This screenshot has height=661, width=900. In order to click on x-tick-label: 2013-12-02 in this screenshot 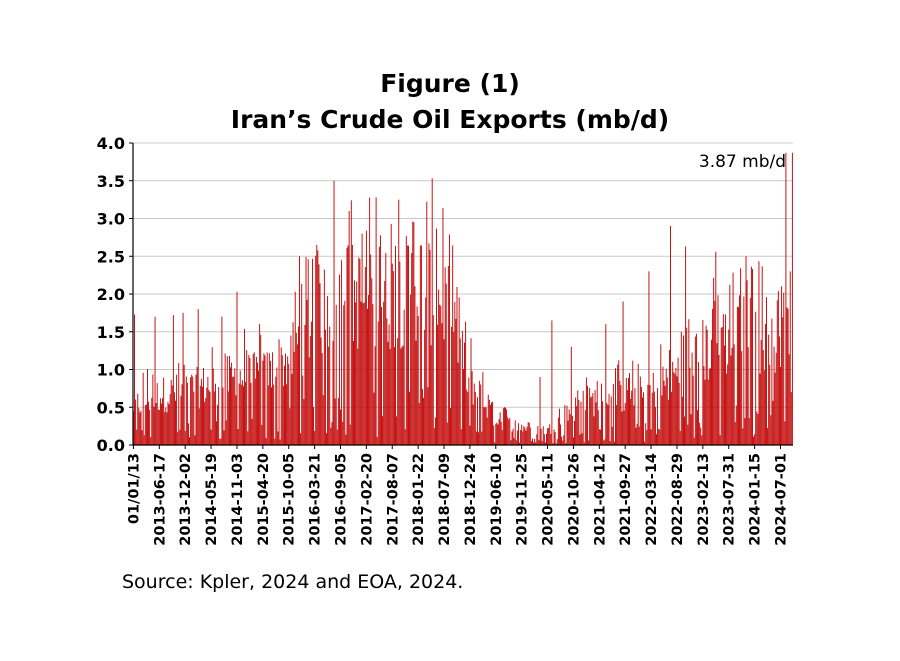, I will do `click(186, 499)`.